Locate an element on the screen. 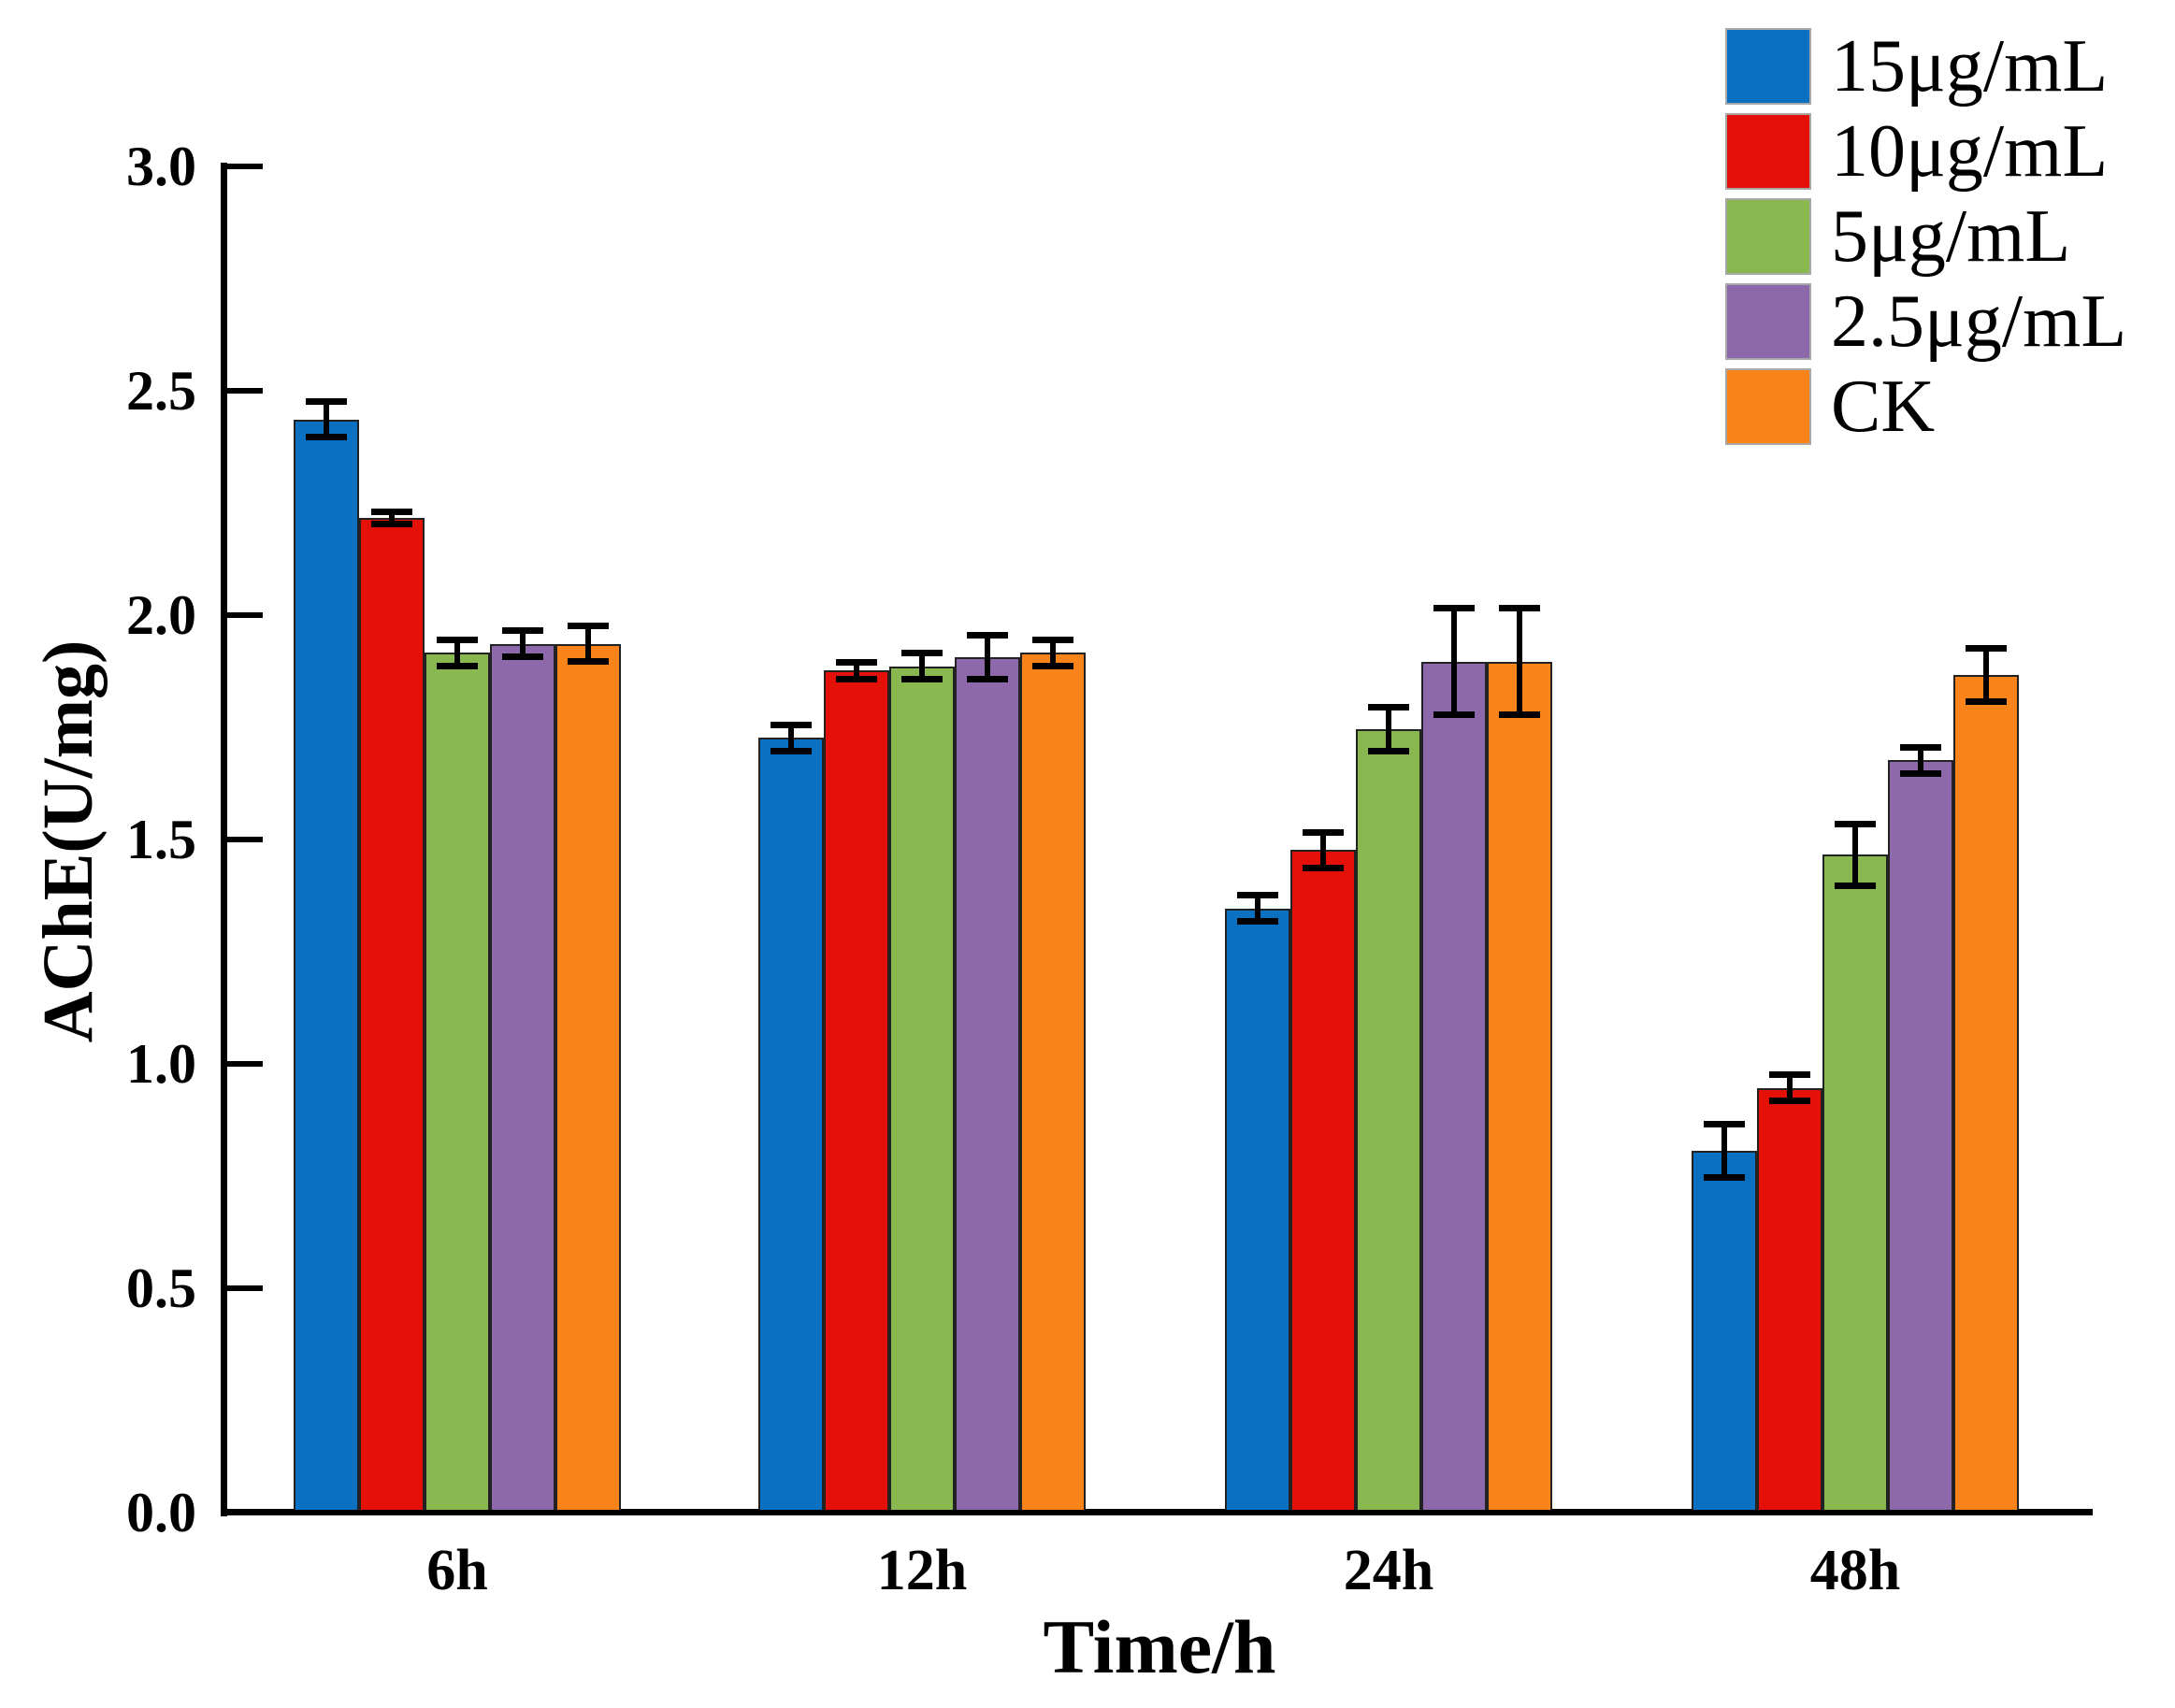 This screenshot has width=2175, height=1708. legend-swatch-10μg/mL is located at coordinates (1768, 151).